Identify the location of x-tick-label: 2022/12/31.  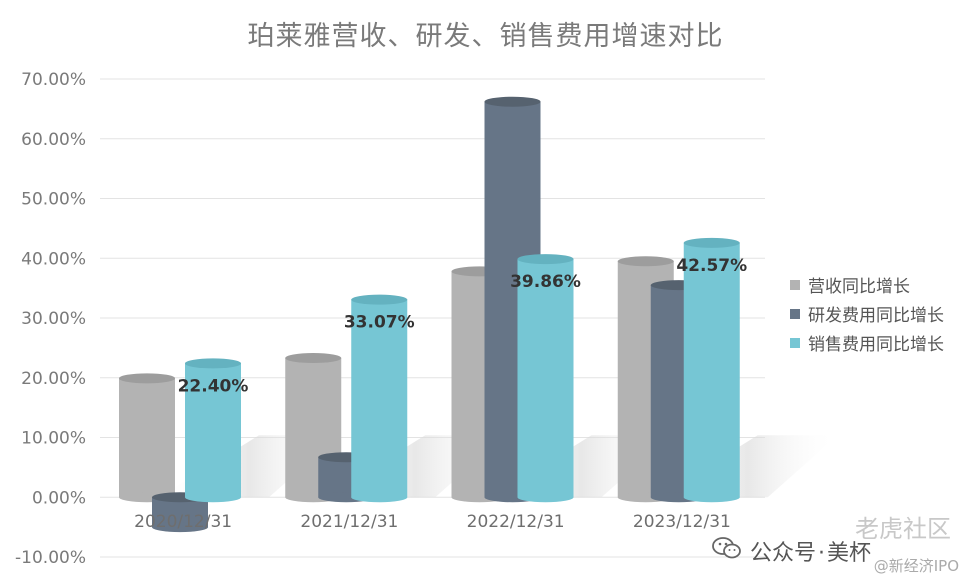
(516, 522).